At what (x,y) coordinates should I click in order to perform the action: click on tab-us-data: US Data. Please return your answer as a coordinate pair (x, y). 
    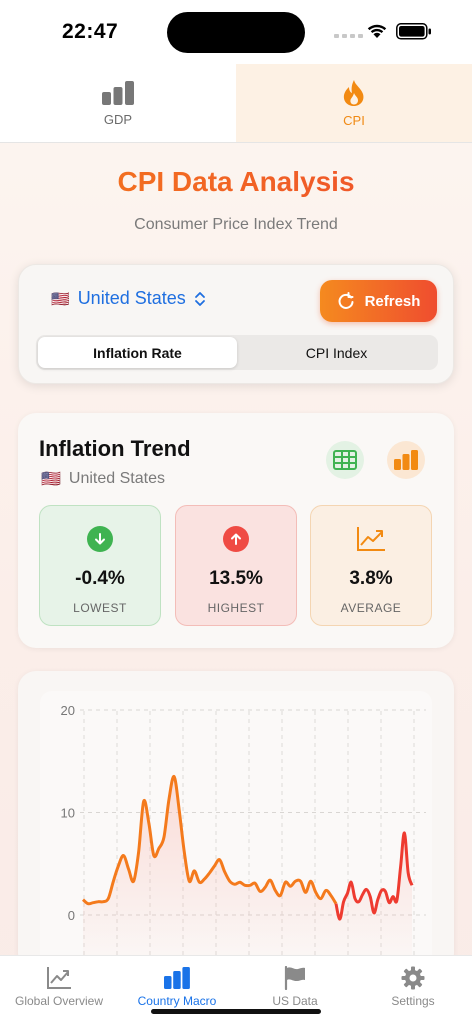
    Looking at the image, I should click on (295, 990).